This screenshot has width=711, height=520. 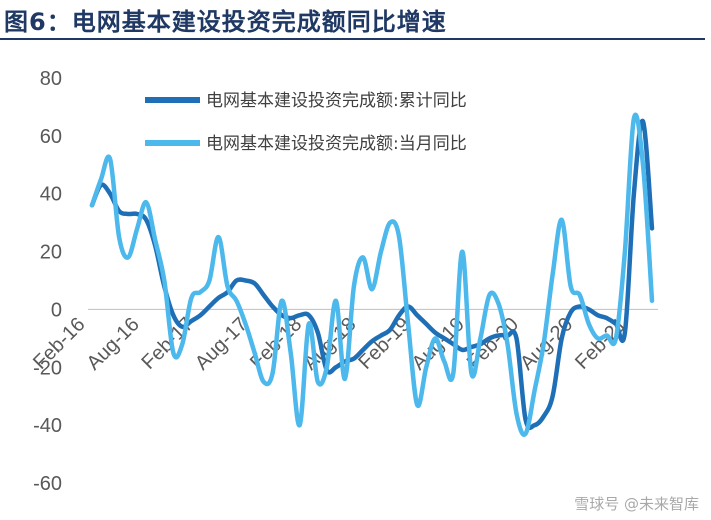 I want to click on figure-title: 图6：电网基本建设投资完成额同比增速, so click(x=225, y=22).